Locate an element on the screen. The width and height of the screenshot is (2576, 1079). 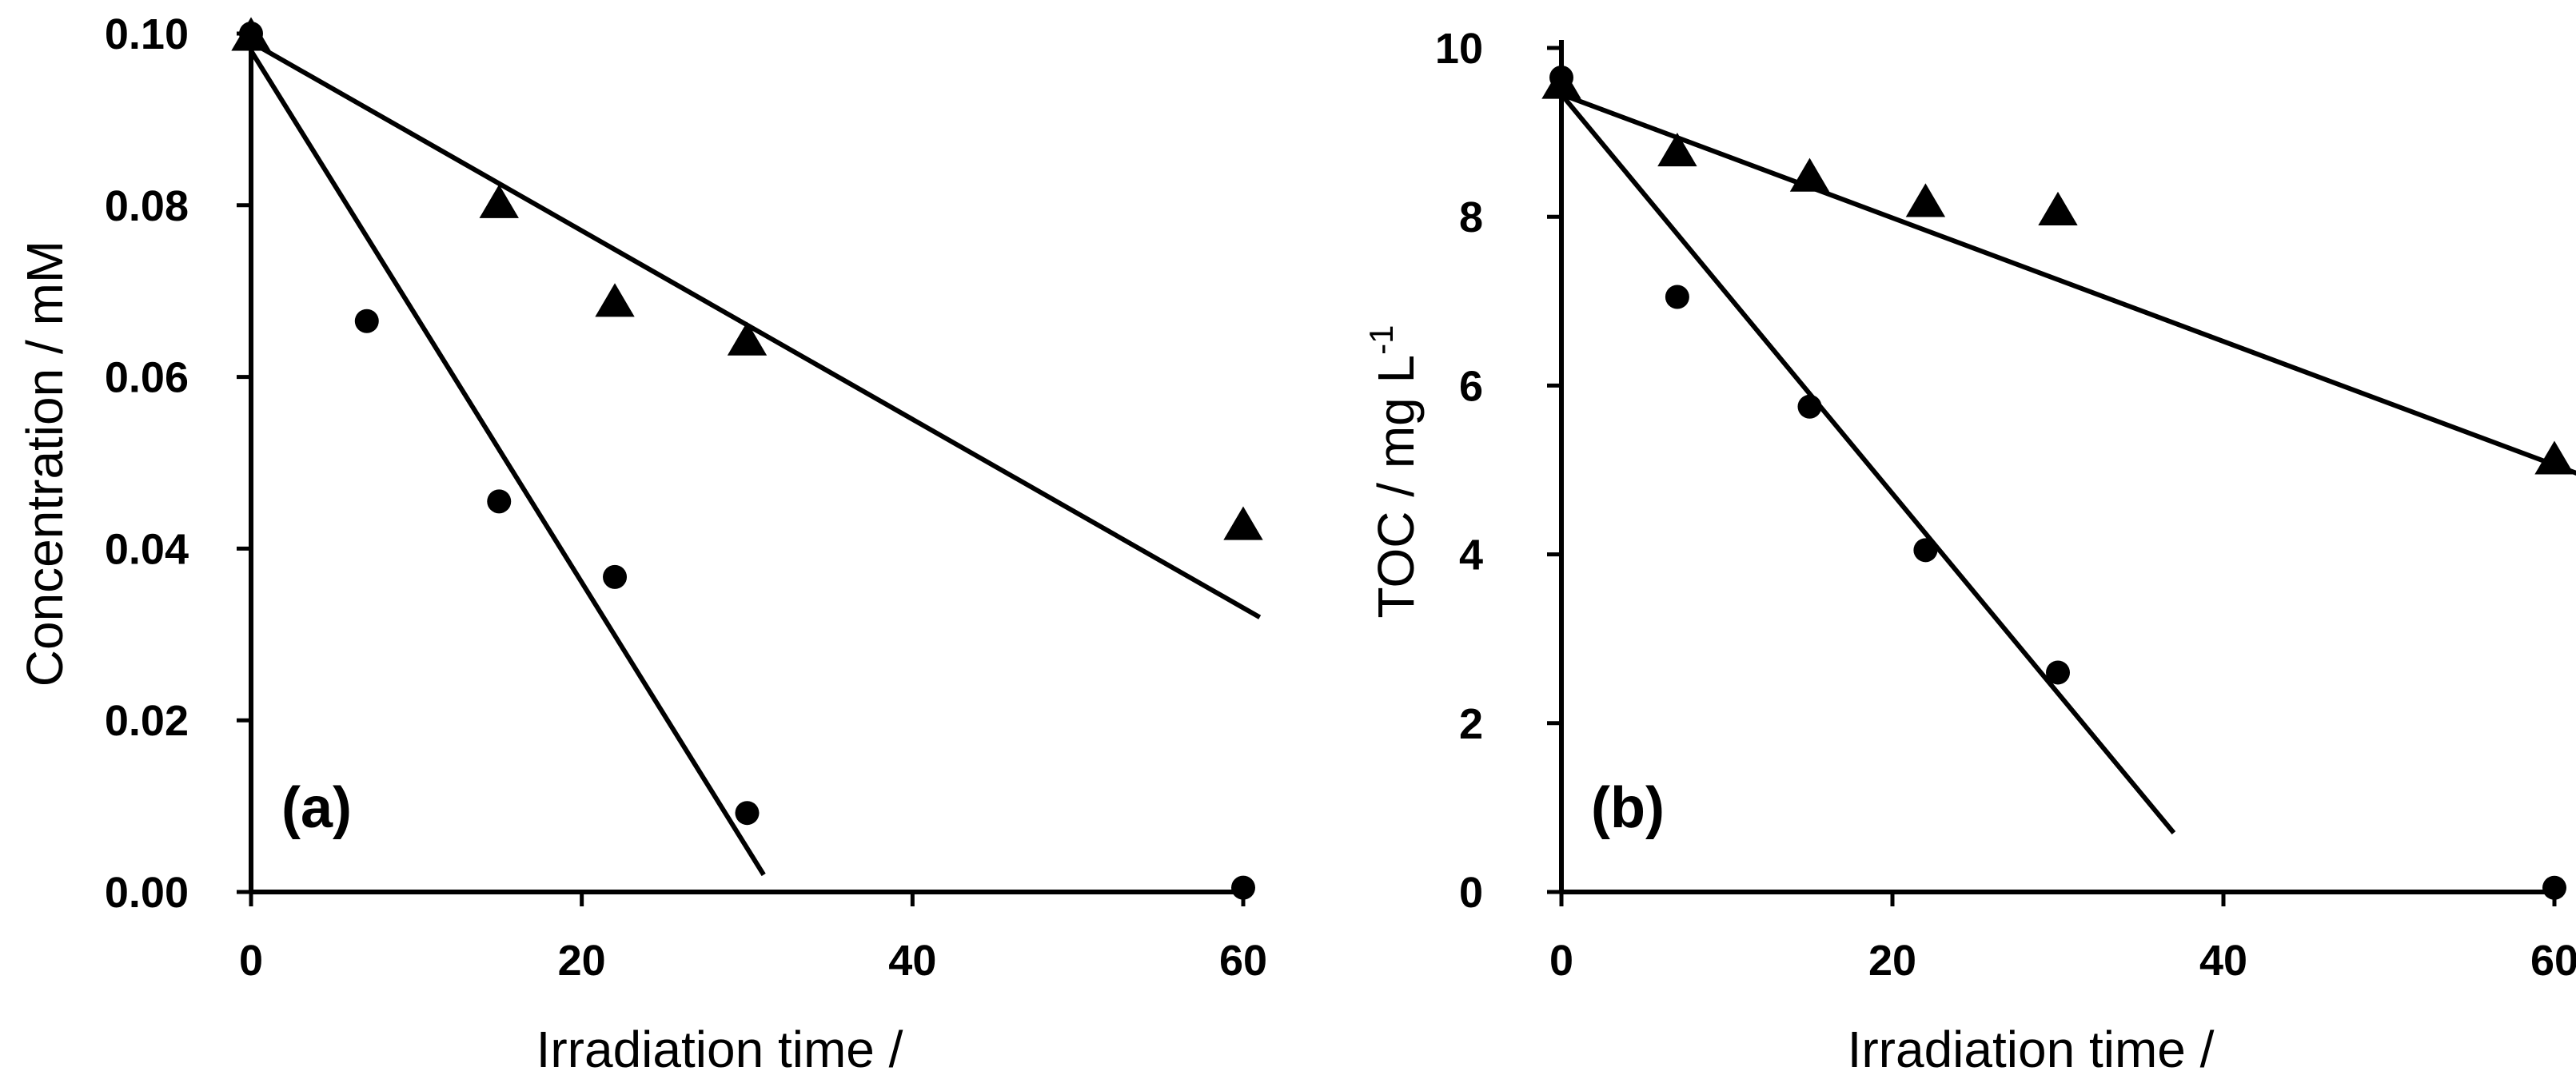
y-tick-label: 0.02 is located at coordinates (147, 721).